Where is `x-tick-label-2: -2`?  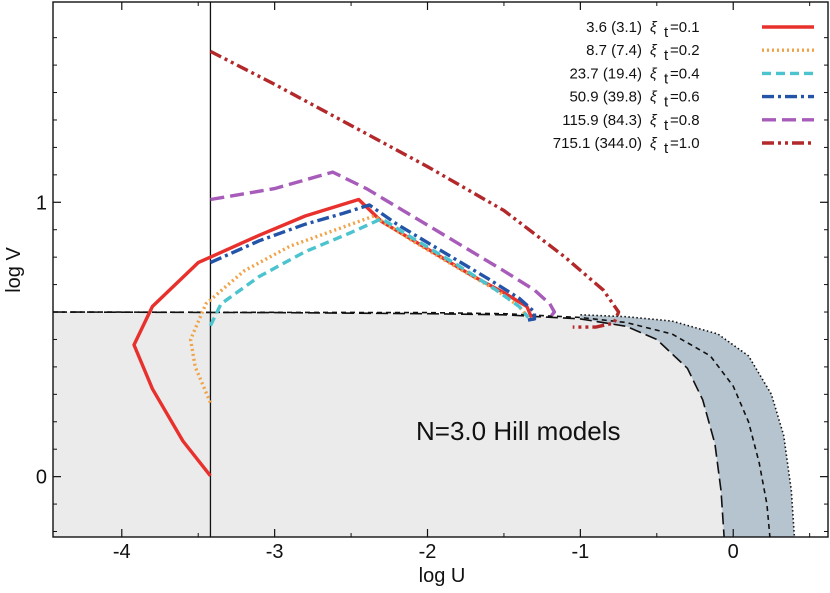
x-tick-label-2: -2 is located at coordinates (428, 552).